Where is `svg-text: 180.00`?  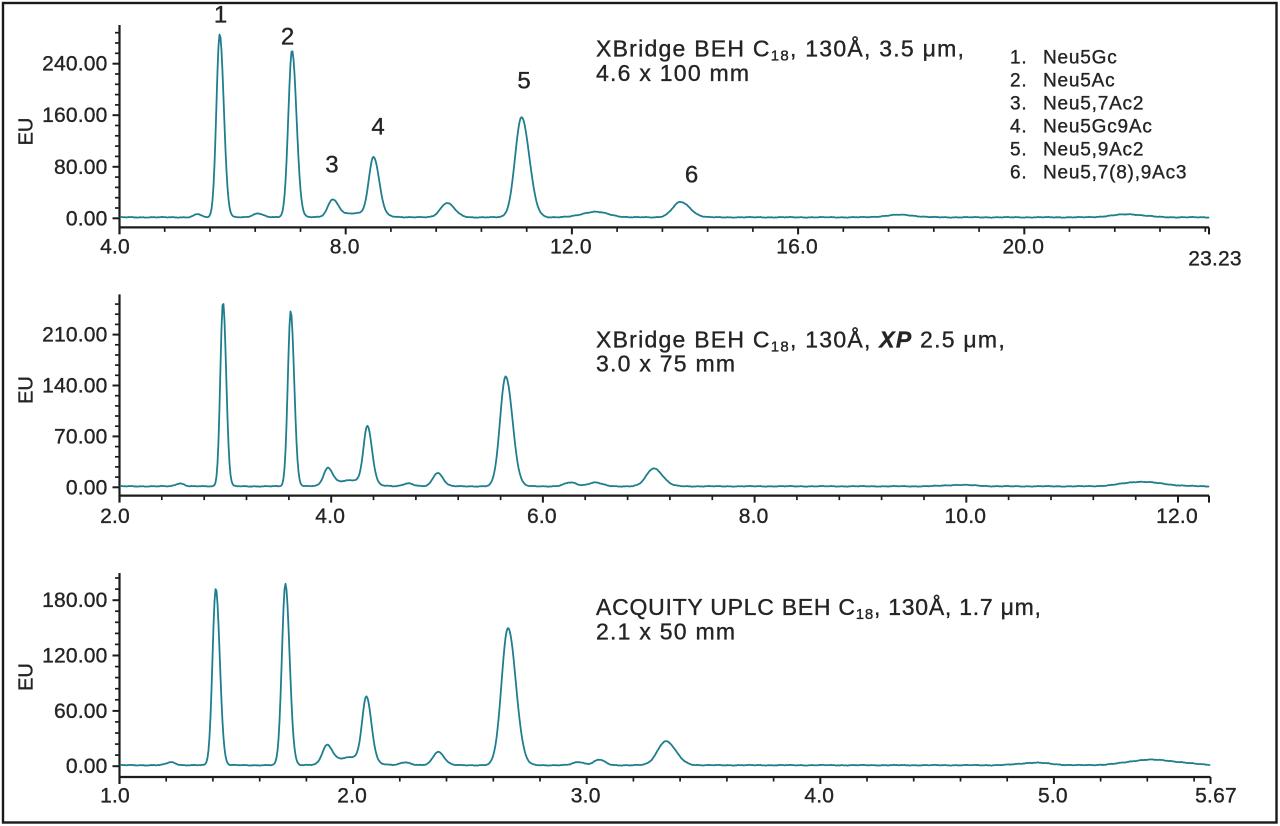 svg-text: 180.00 is located at coordinates (74, 600).